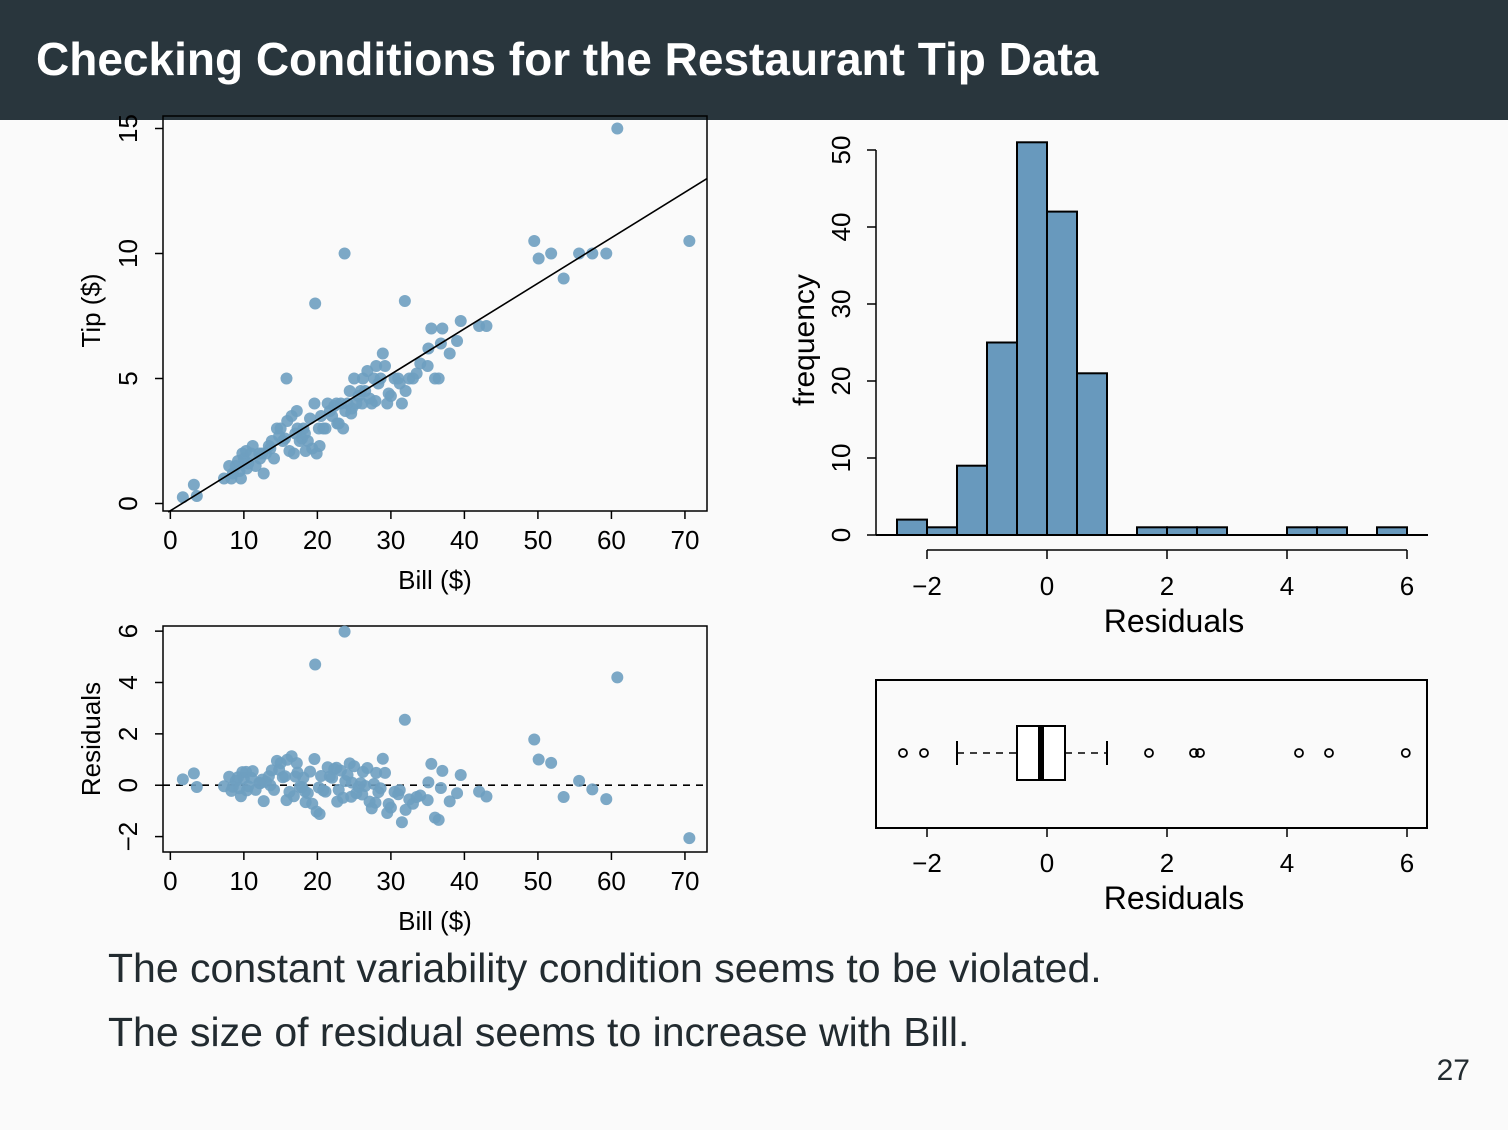 Image resolution: width=1508 pixels, height=1130 pixels. Describe the element at coordinates (1174, 621) in the screenshot. I see `x-axis-label: Residuals` at that location.